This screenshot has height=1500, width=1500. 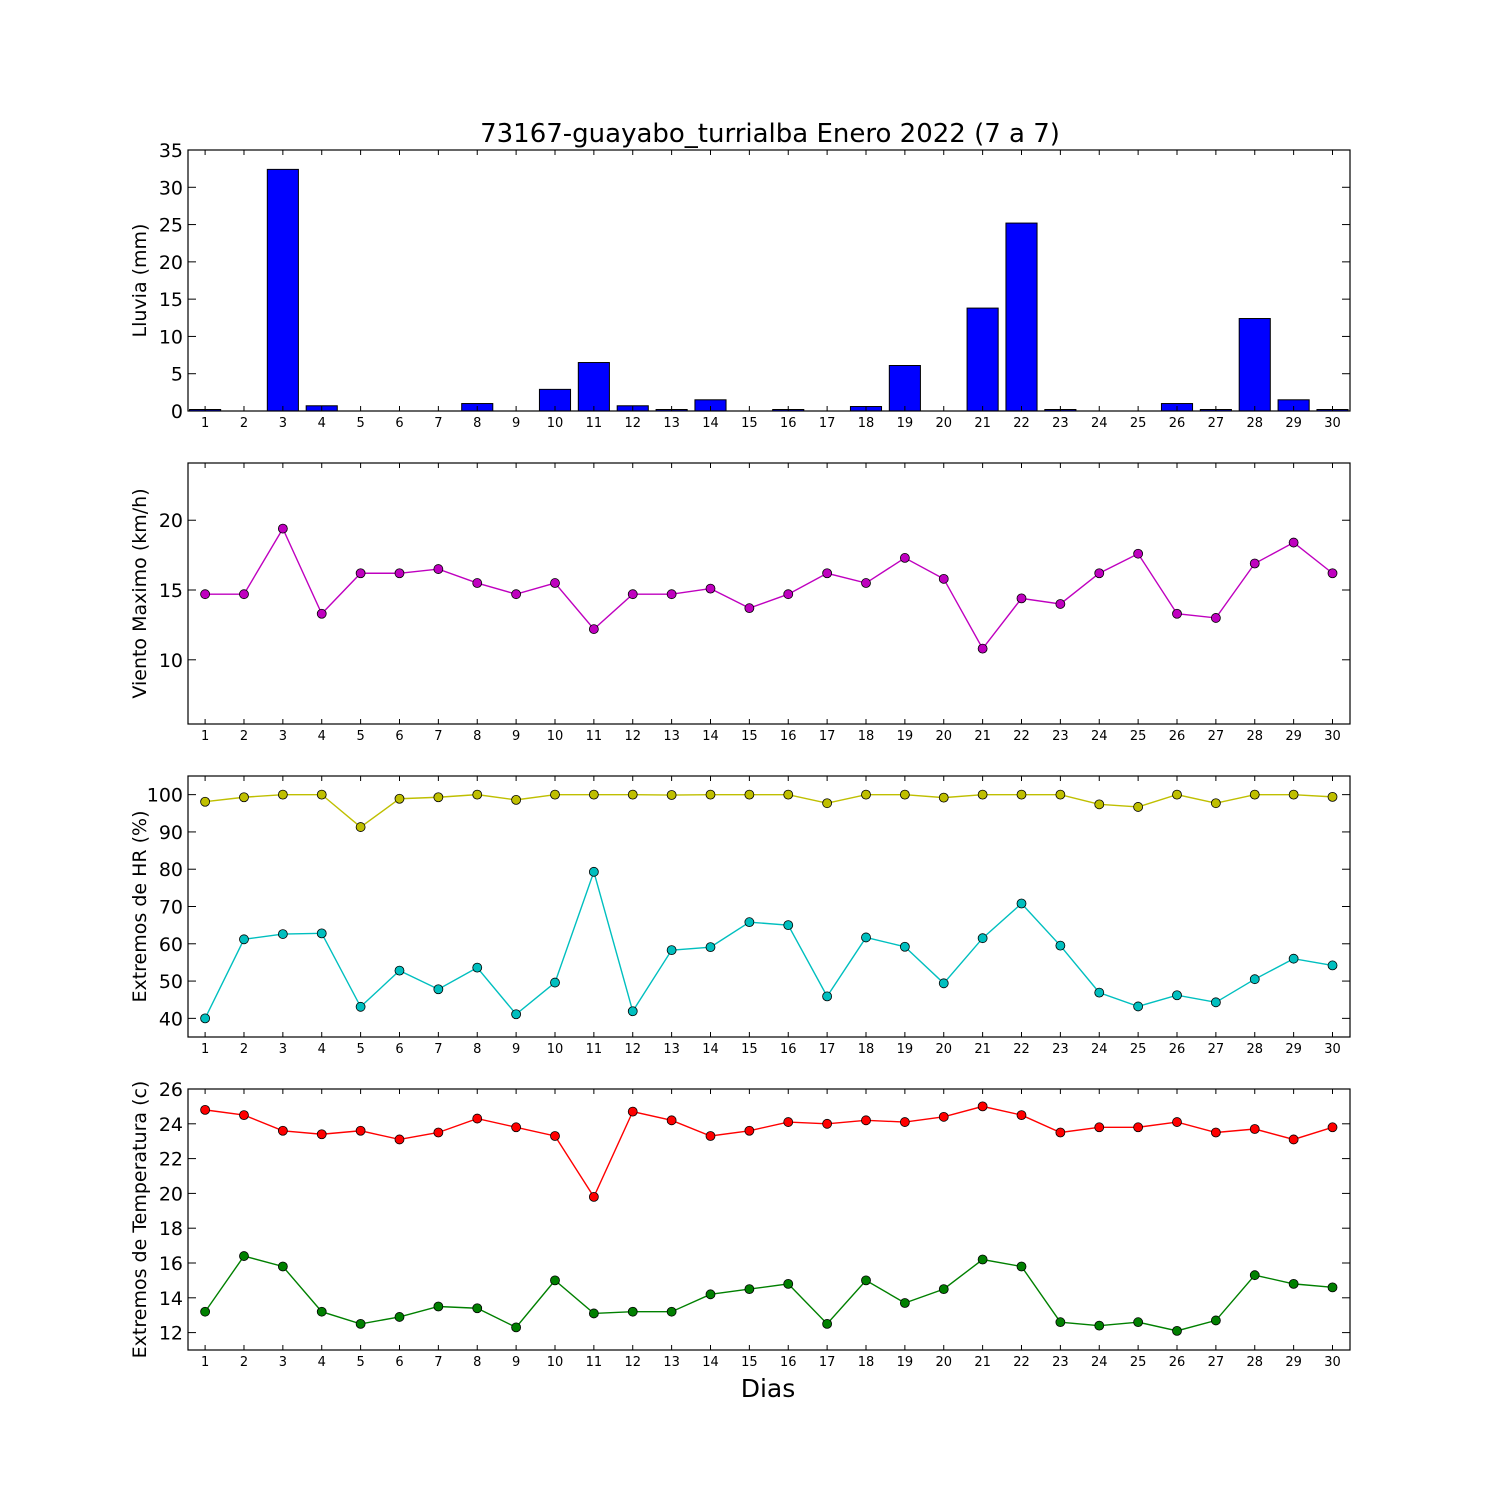 I want to click on y-tick-label: 16, so click(x=171, y=1264).